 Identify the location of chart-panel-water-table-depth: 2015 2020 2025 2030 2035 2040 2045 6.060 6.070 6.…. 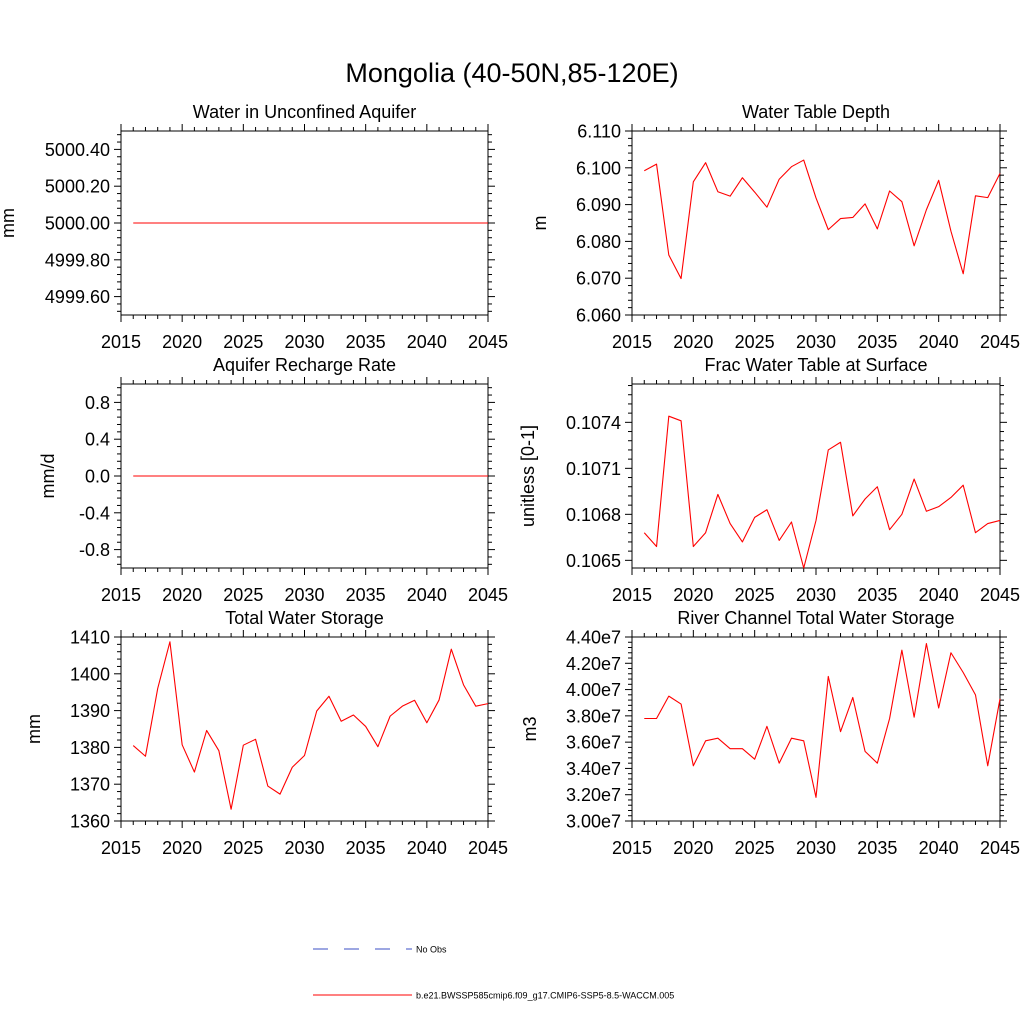
(775, 227).